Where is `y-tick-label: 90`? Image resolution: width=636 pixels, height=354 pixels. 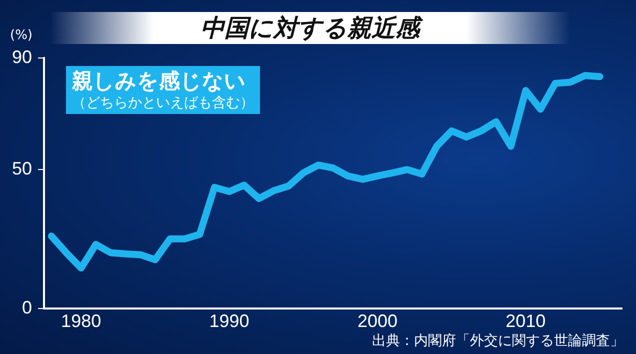
y-tick-label: 90 is located at coordinates (22, 56).